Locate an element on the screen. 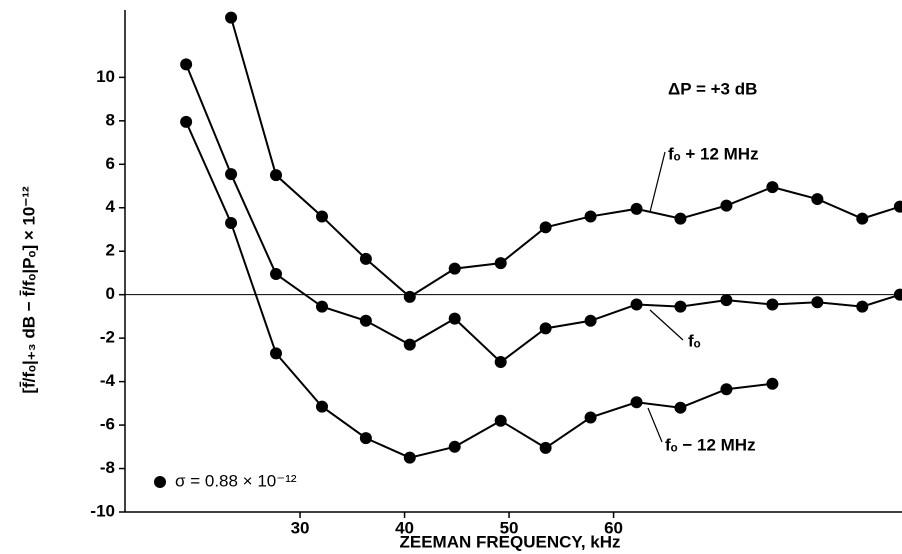 The image size is (902, 554). y-tick-label: 8 is located at coordinates (110, 119).